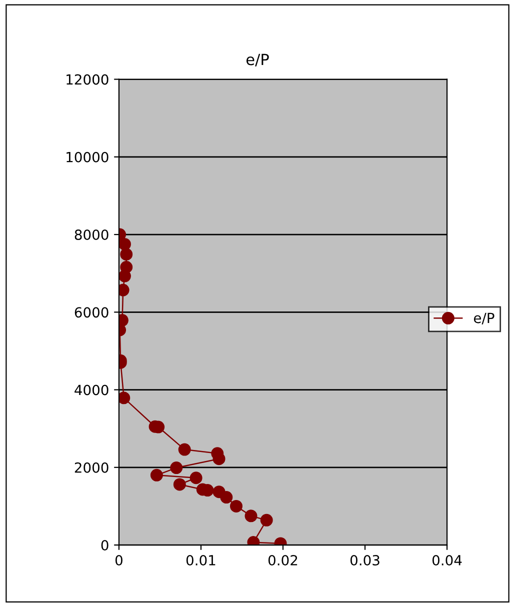 This screenshot has width=515, height=608. What do you see at coordinates (91, 234) in the screenshot?
I see `y-tick-label: 8000` at bounding box center [91, 234].